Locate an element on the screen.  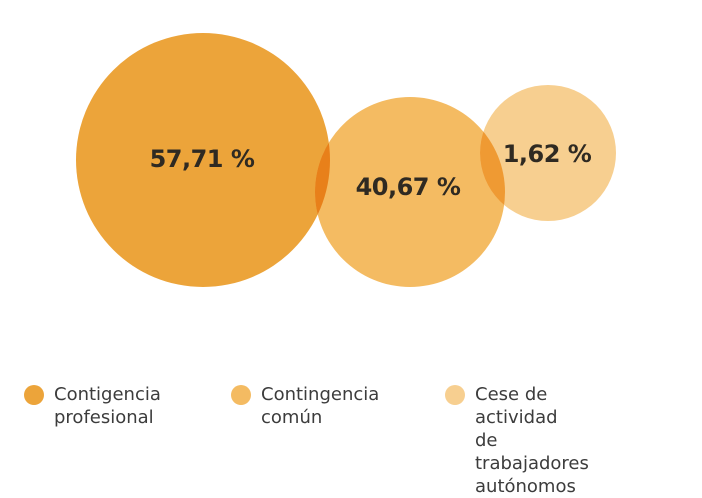
bubble-contingencia-comun is located at coordinates (410, 192).